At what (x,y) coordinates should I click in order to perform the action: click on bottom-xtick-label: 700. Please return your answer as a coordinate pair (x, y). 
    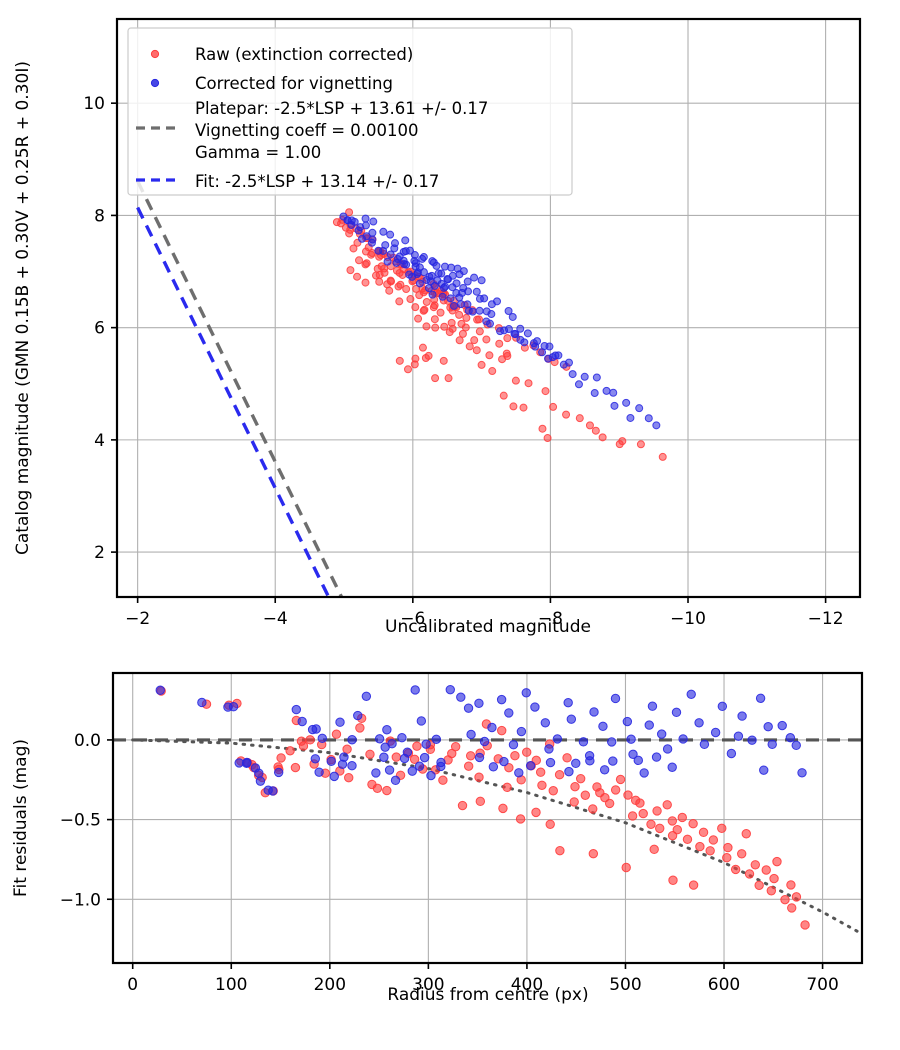
    Looking at the image, I should click on (822, 985).